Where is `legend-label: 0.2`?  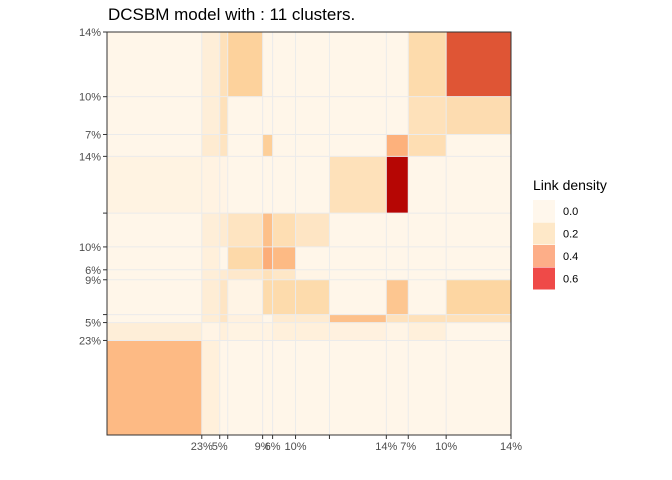 legend-label: 0.2 is located at coordinates (570, 235).